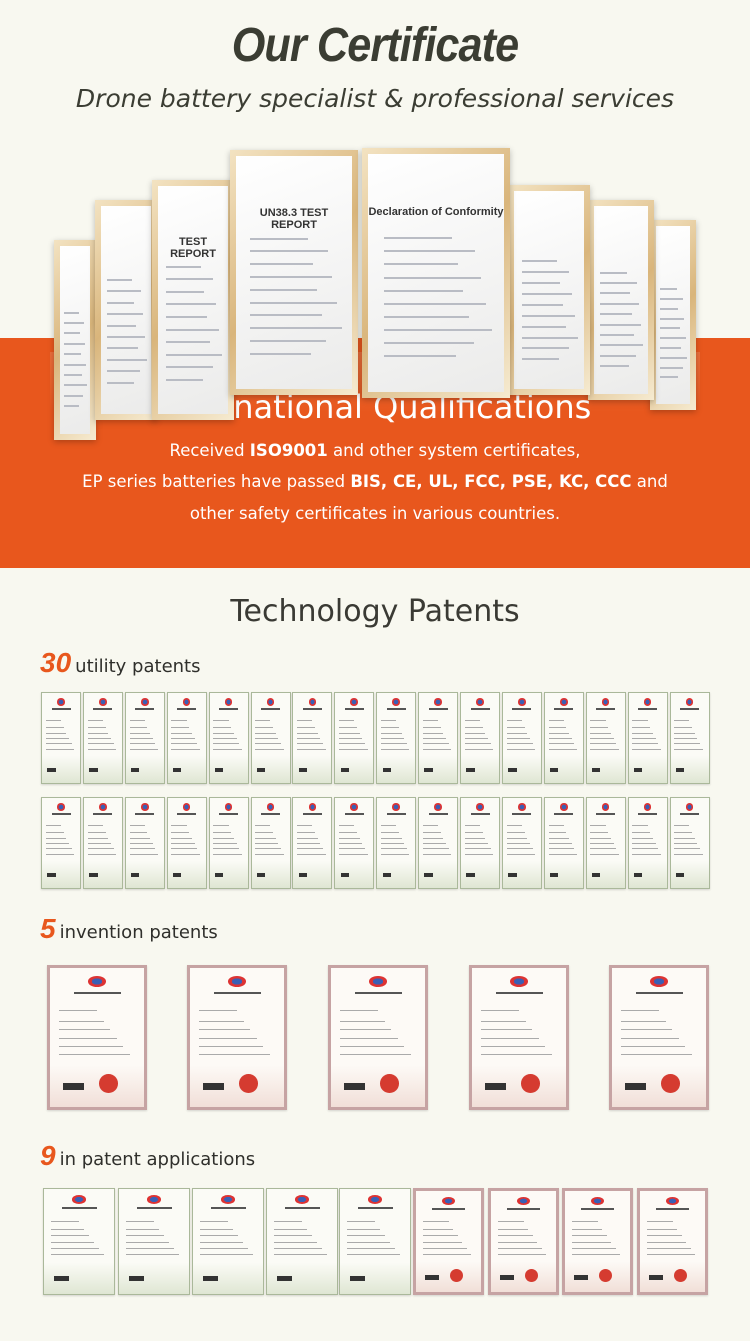  What do you see at coordinates (209, 450) in the screenshot?
I see `text: Received` at bounding box center [209, 450].